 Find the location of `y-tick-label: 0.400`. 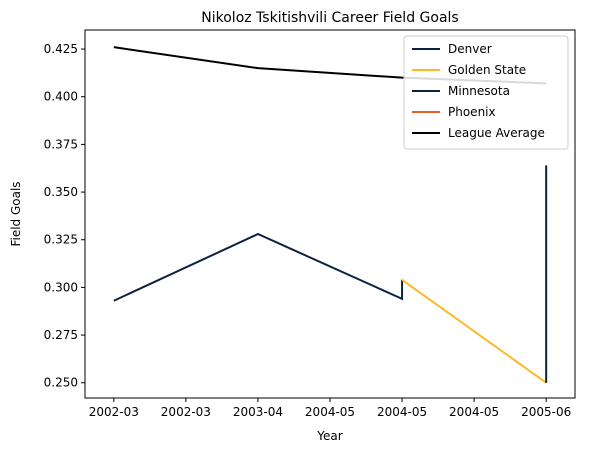

y-tick-label: 0.400 is located at coordinates (61, 97).